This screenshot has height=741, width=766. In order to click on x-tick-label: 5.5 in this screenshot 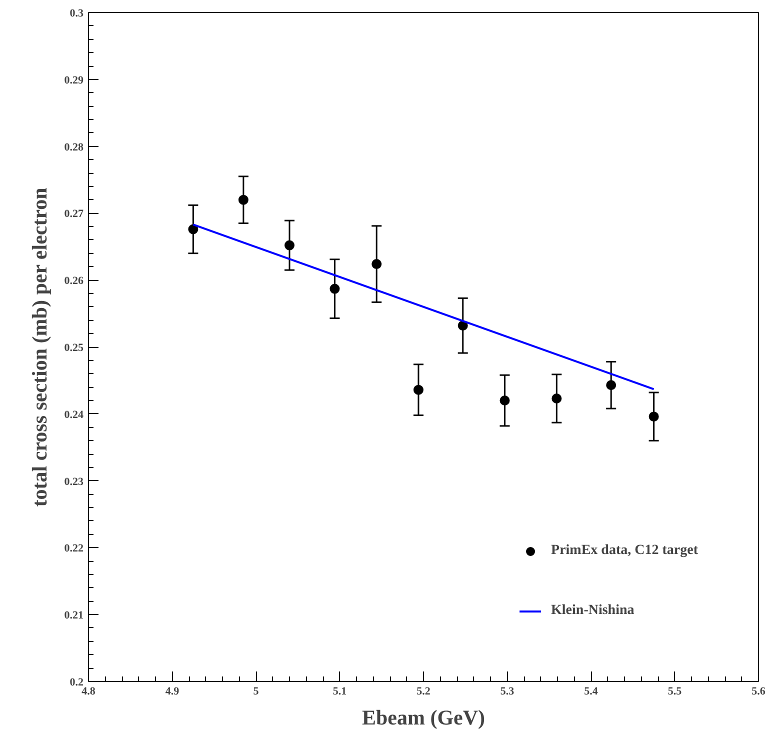, I will do `click(675, 692)`.